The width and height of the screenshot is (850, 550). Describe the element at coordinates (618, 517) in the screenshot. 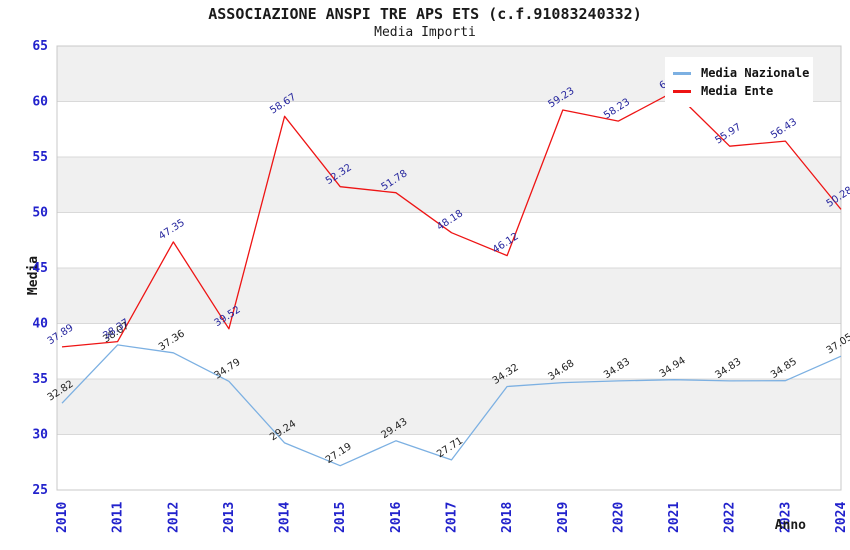

I see `x-tick-label: 2020` at that location.